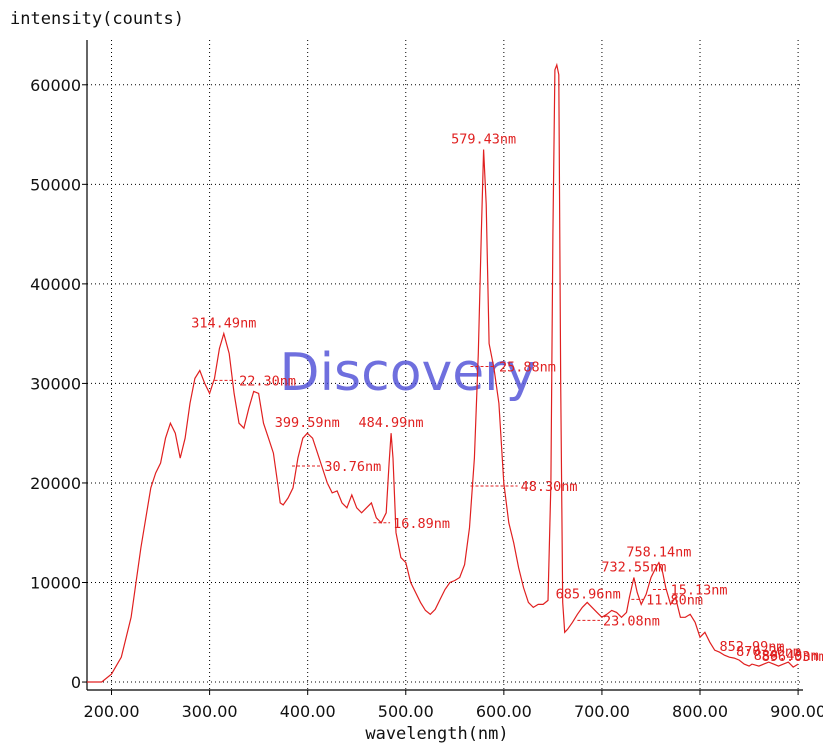 Image resolution: width=823 pixels, height=753 pixels. I want to click on x-tick-label: 500.00, so click(406, 711).